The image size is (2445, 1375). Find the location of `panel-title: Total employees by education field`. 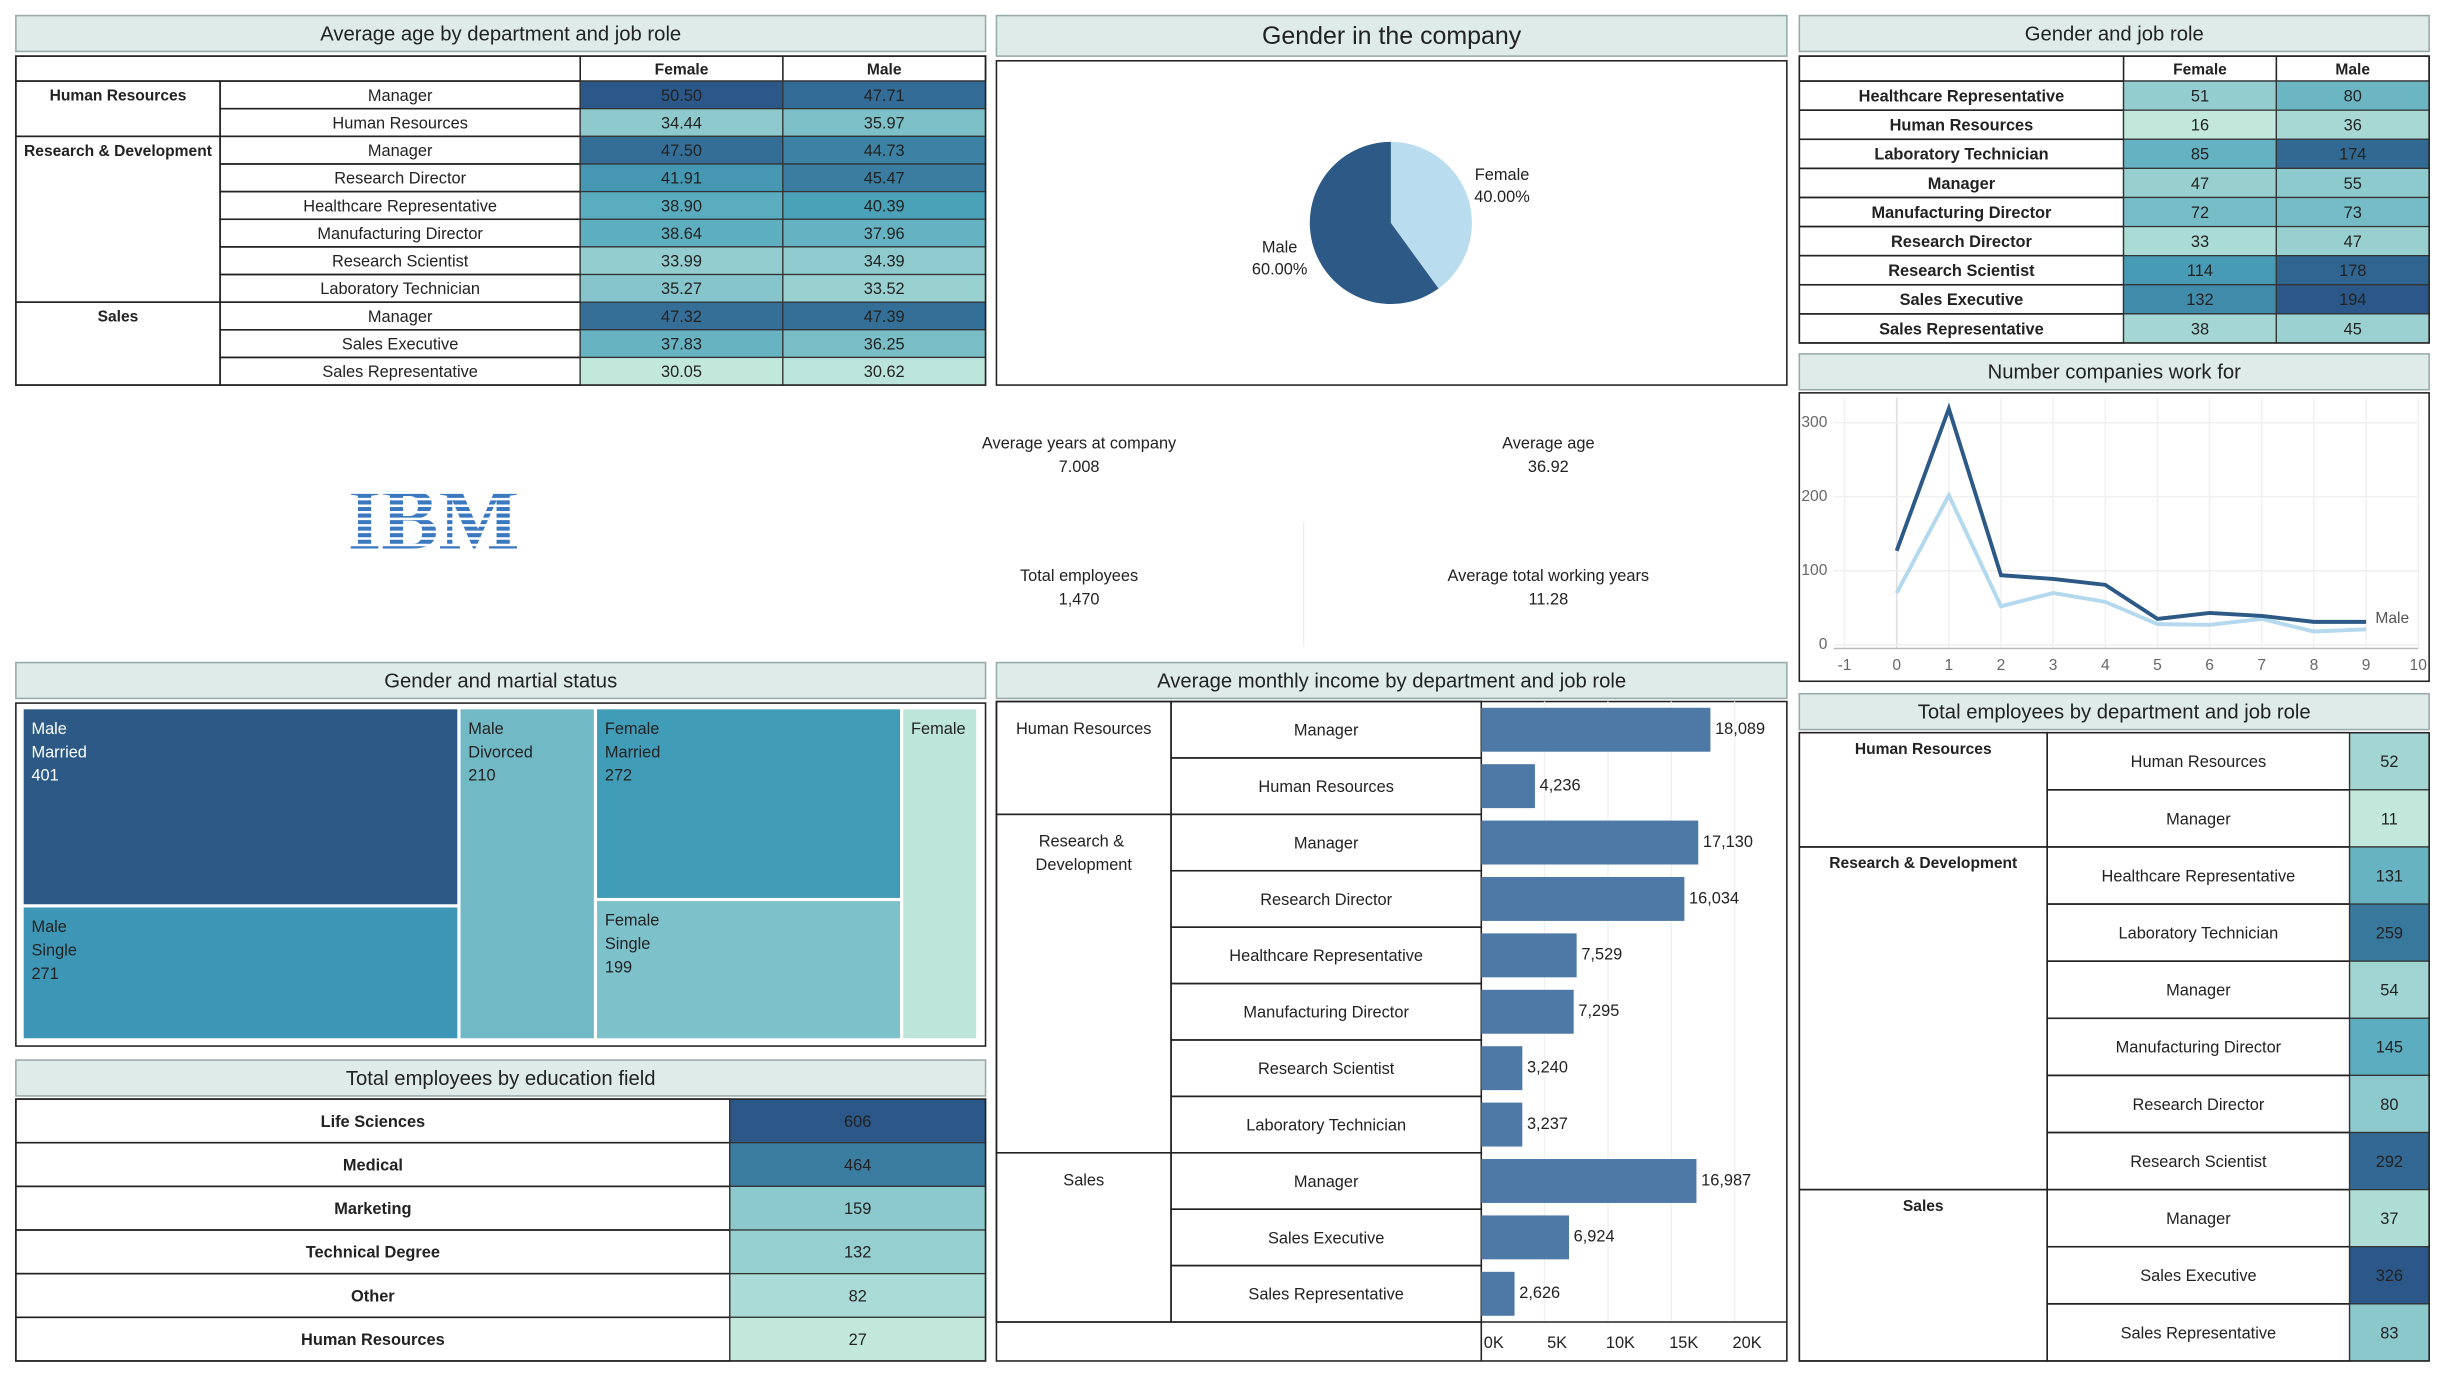

panel-title: Total employees by education field is located at coordinates (501, 1079).